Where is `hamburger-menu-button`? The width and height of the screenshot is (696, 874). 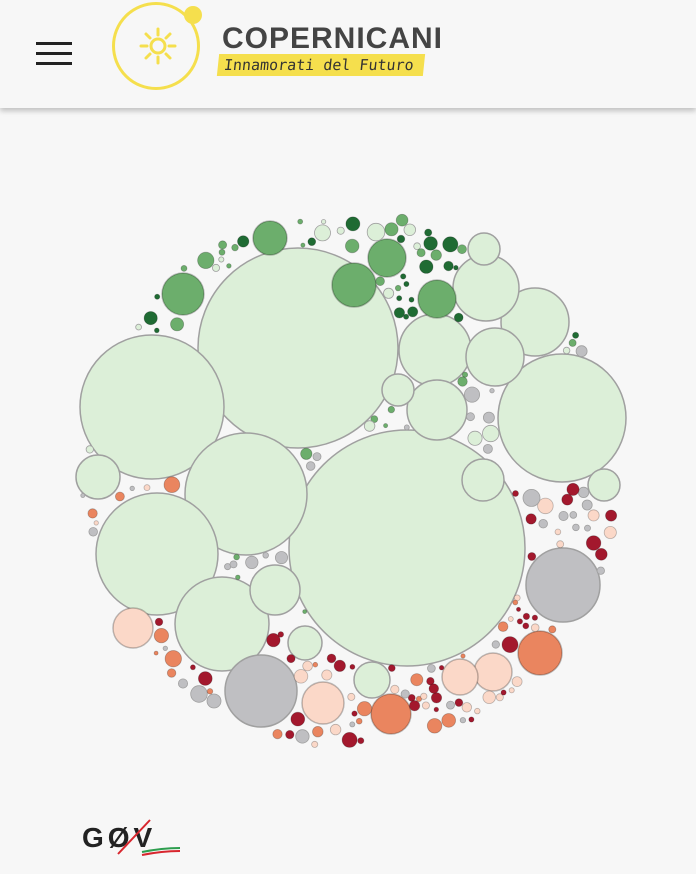 hamburger-menu-button is located at coordinates (54, 55).